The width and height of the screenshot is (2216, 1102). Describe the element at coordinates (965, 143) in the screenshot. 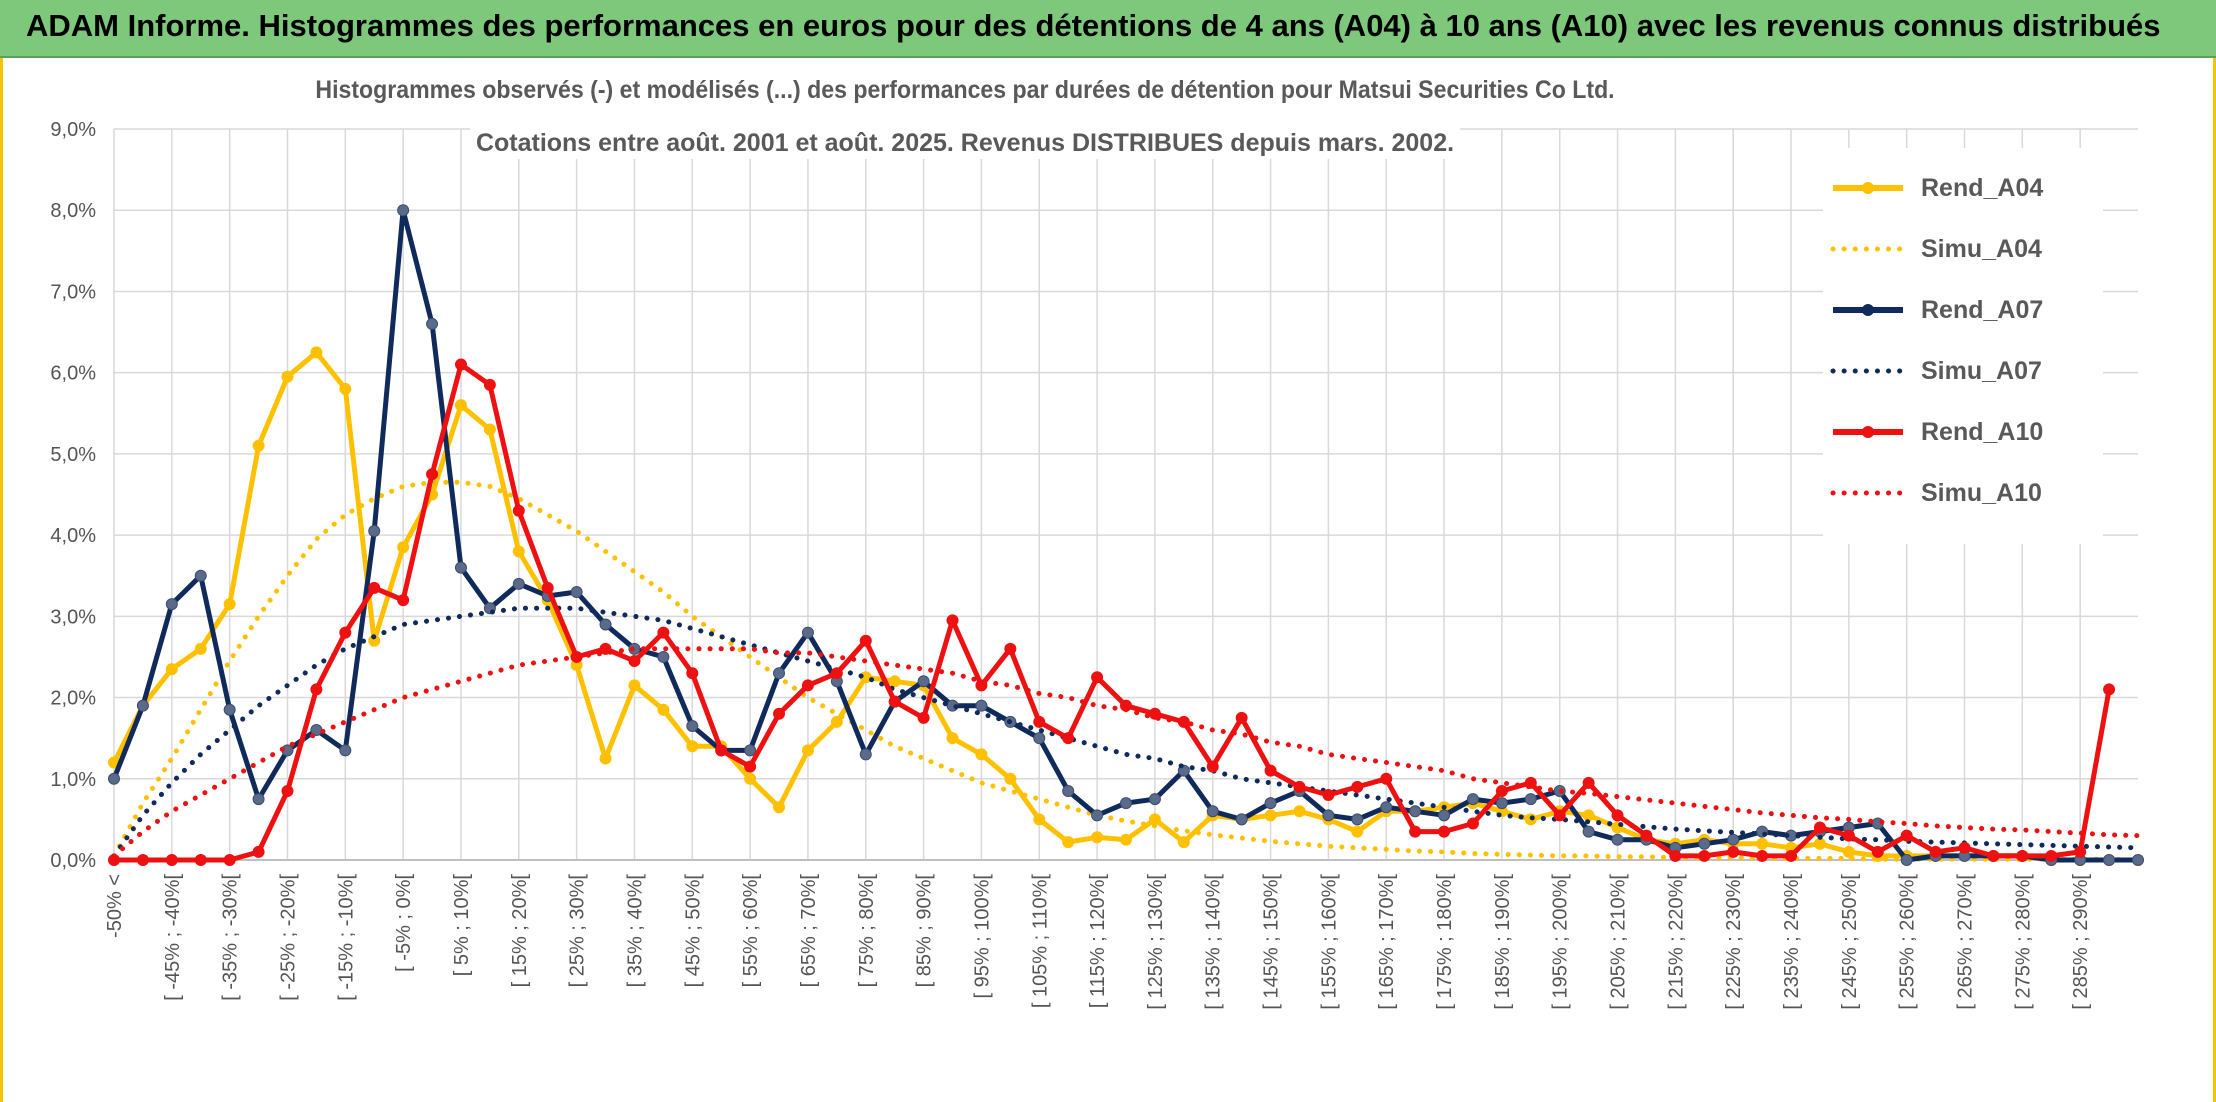

I see `title-background` at that location.